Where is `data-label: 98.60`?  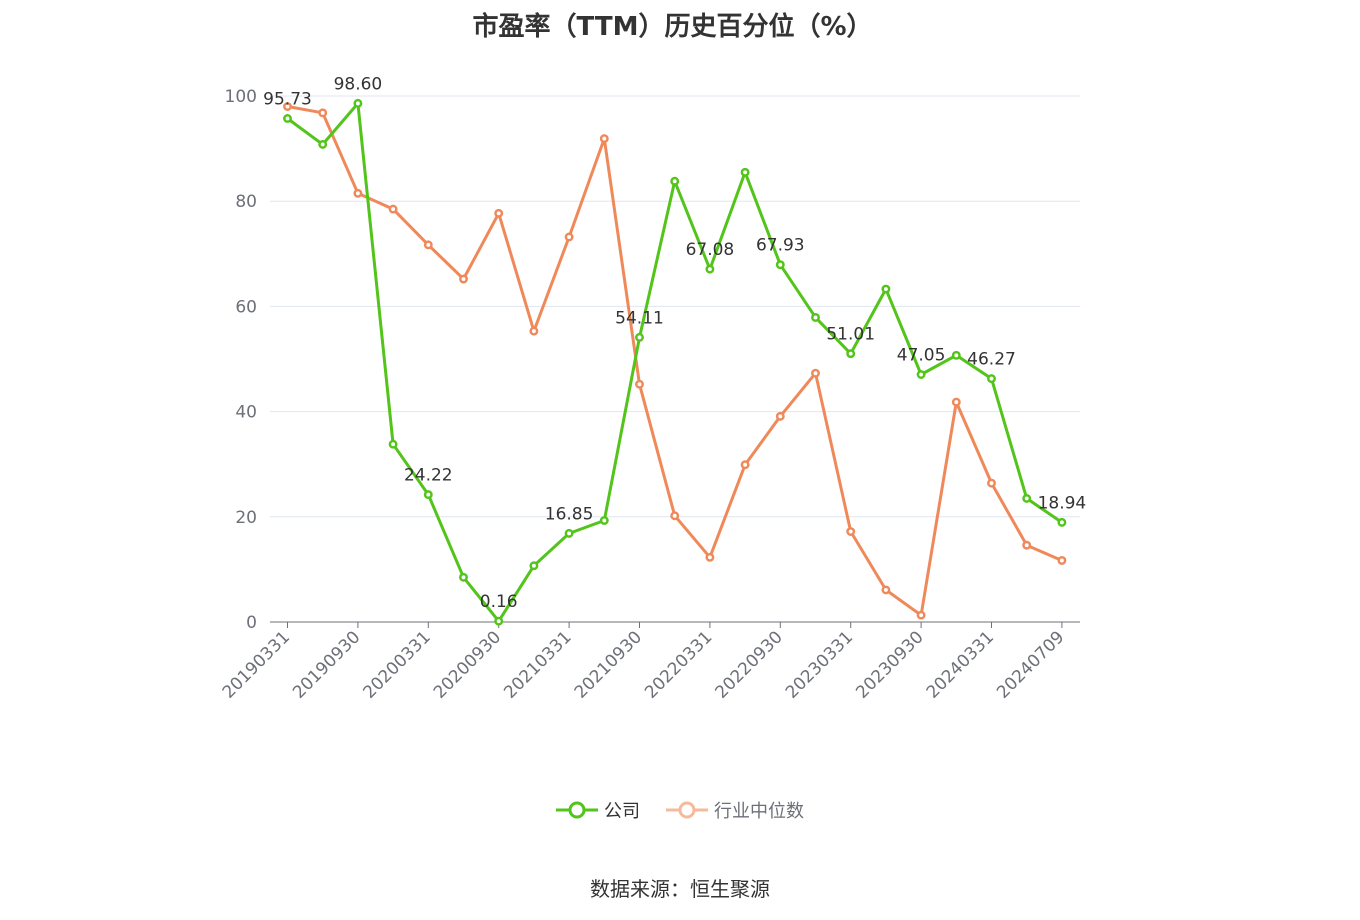 data-label: 98.60 is located at coordinates (358, 84).